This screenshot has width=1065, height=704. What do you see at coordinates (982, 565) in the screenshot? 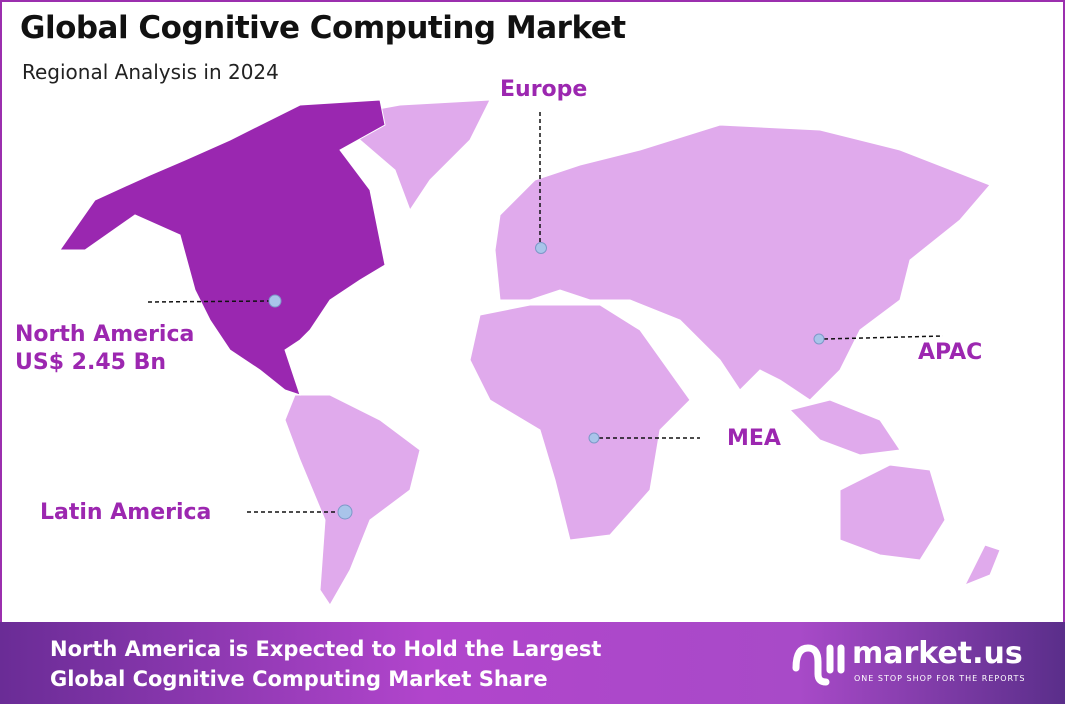
I see `new-zealand` at bounding box center [982, 565].